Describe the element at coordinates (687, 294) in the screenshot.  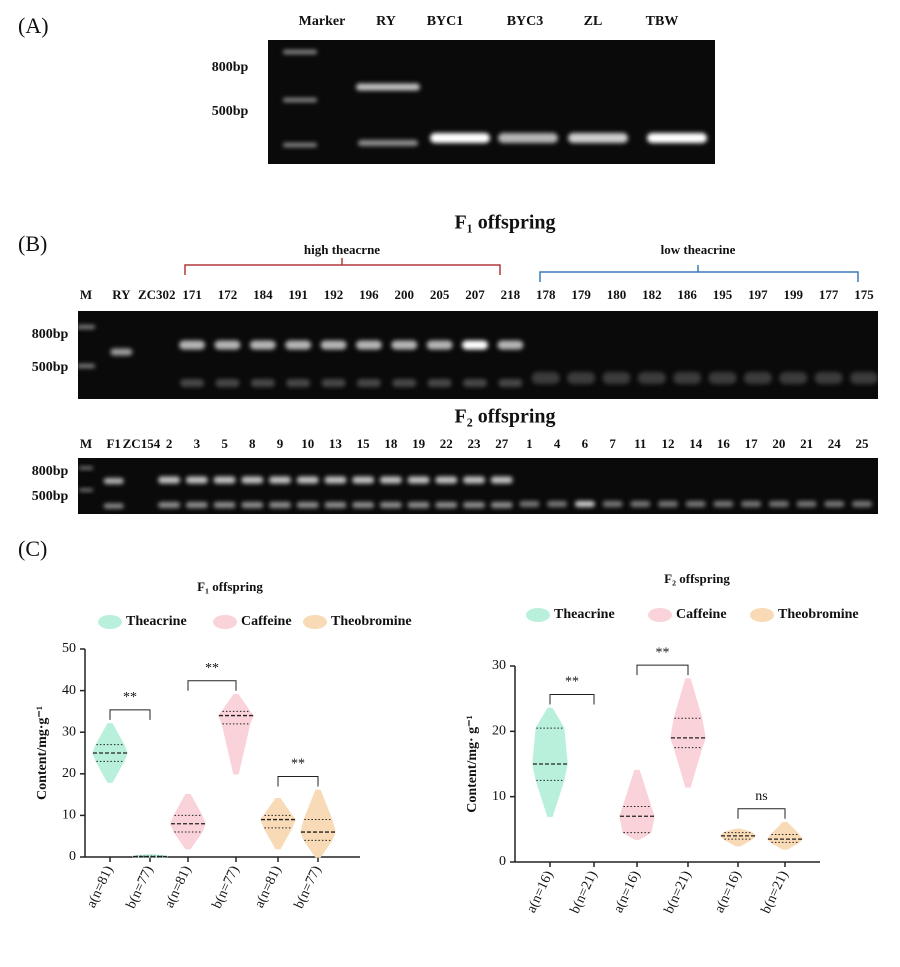
I see `lane-label: 186` at that location.